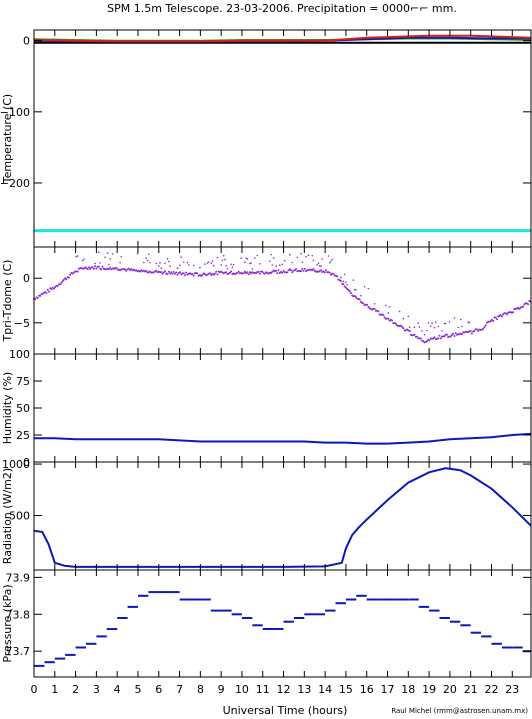 The width and height of the screenshot is (532, 719). I want to click on y-tick-label: 1000, so click(16, 464).